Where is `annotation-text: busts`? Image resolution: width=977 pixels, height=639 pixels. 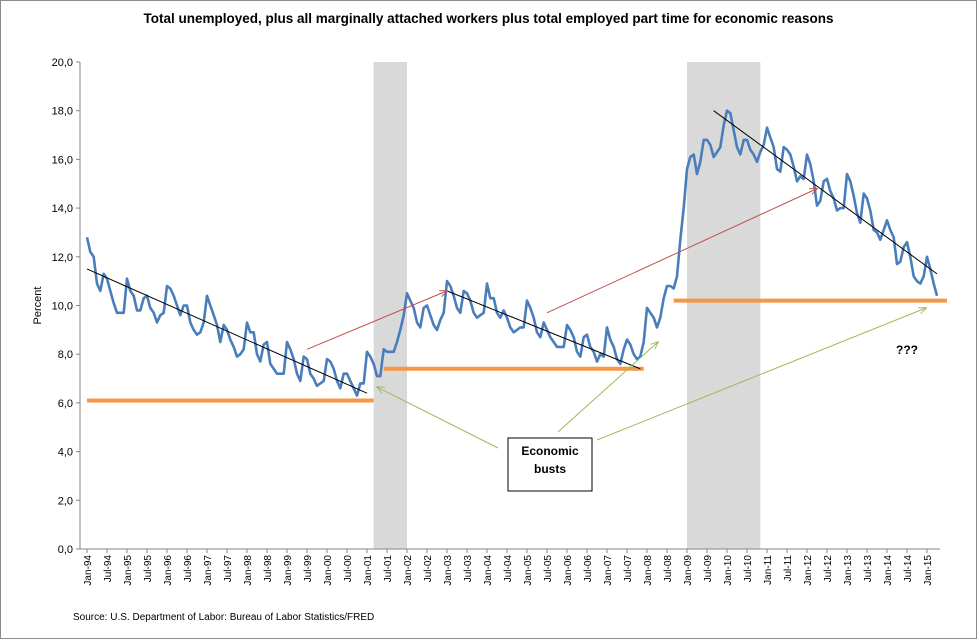
annotation-text: busts is located at coordinates (550, 469).